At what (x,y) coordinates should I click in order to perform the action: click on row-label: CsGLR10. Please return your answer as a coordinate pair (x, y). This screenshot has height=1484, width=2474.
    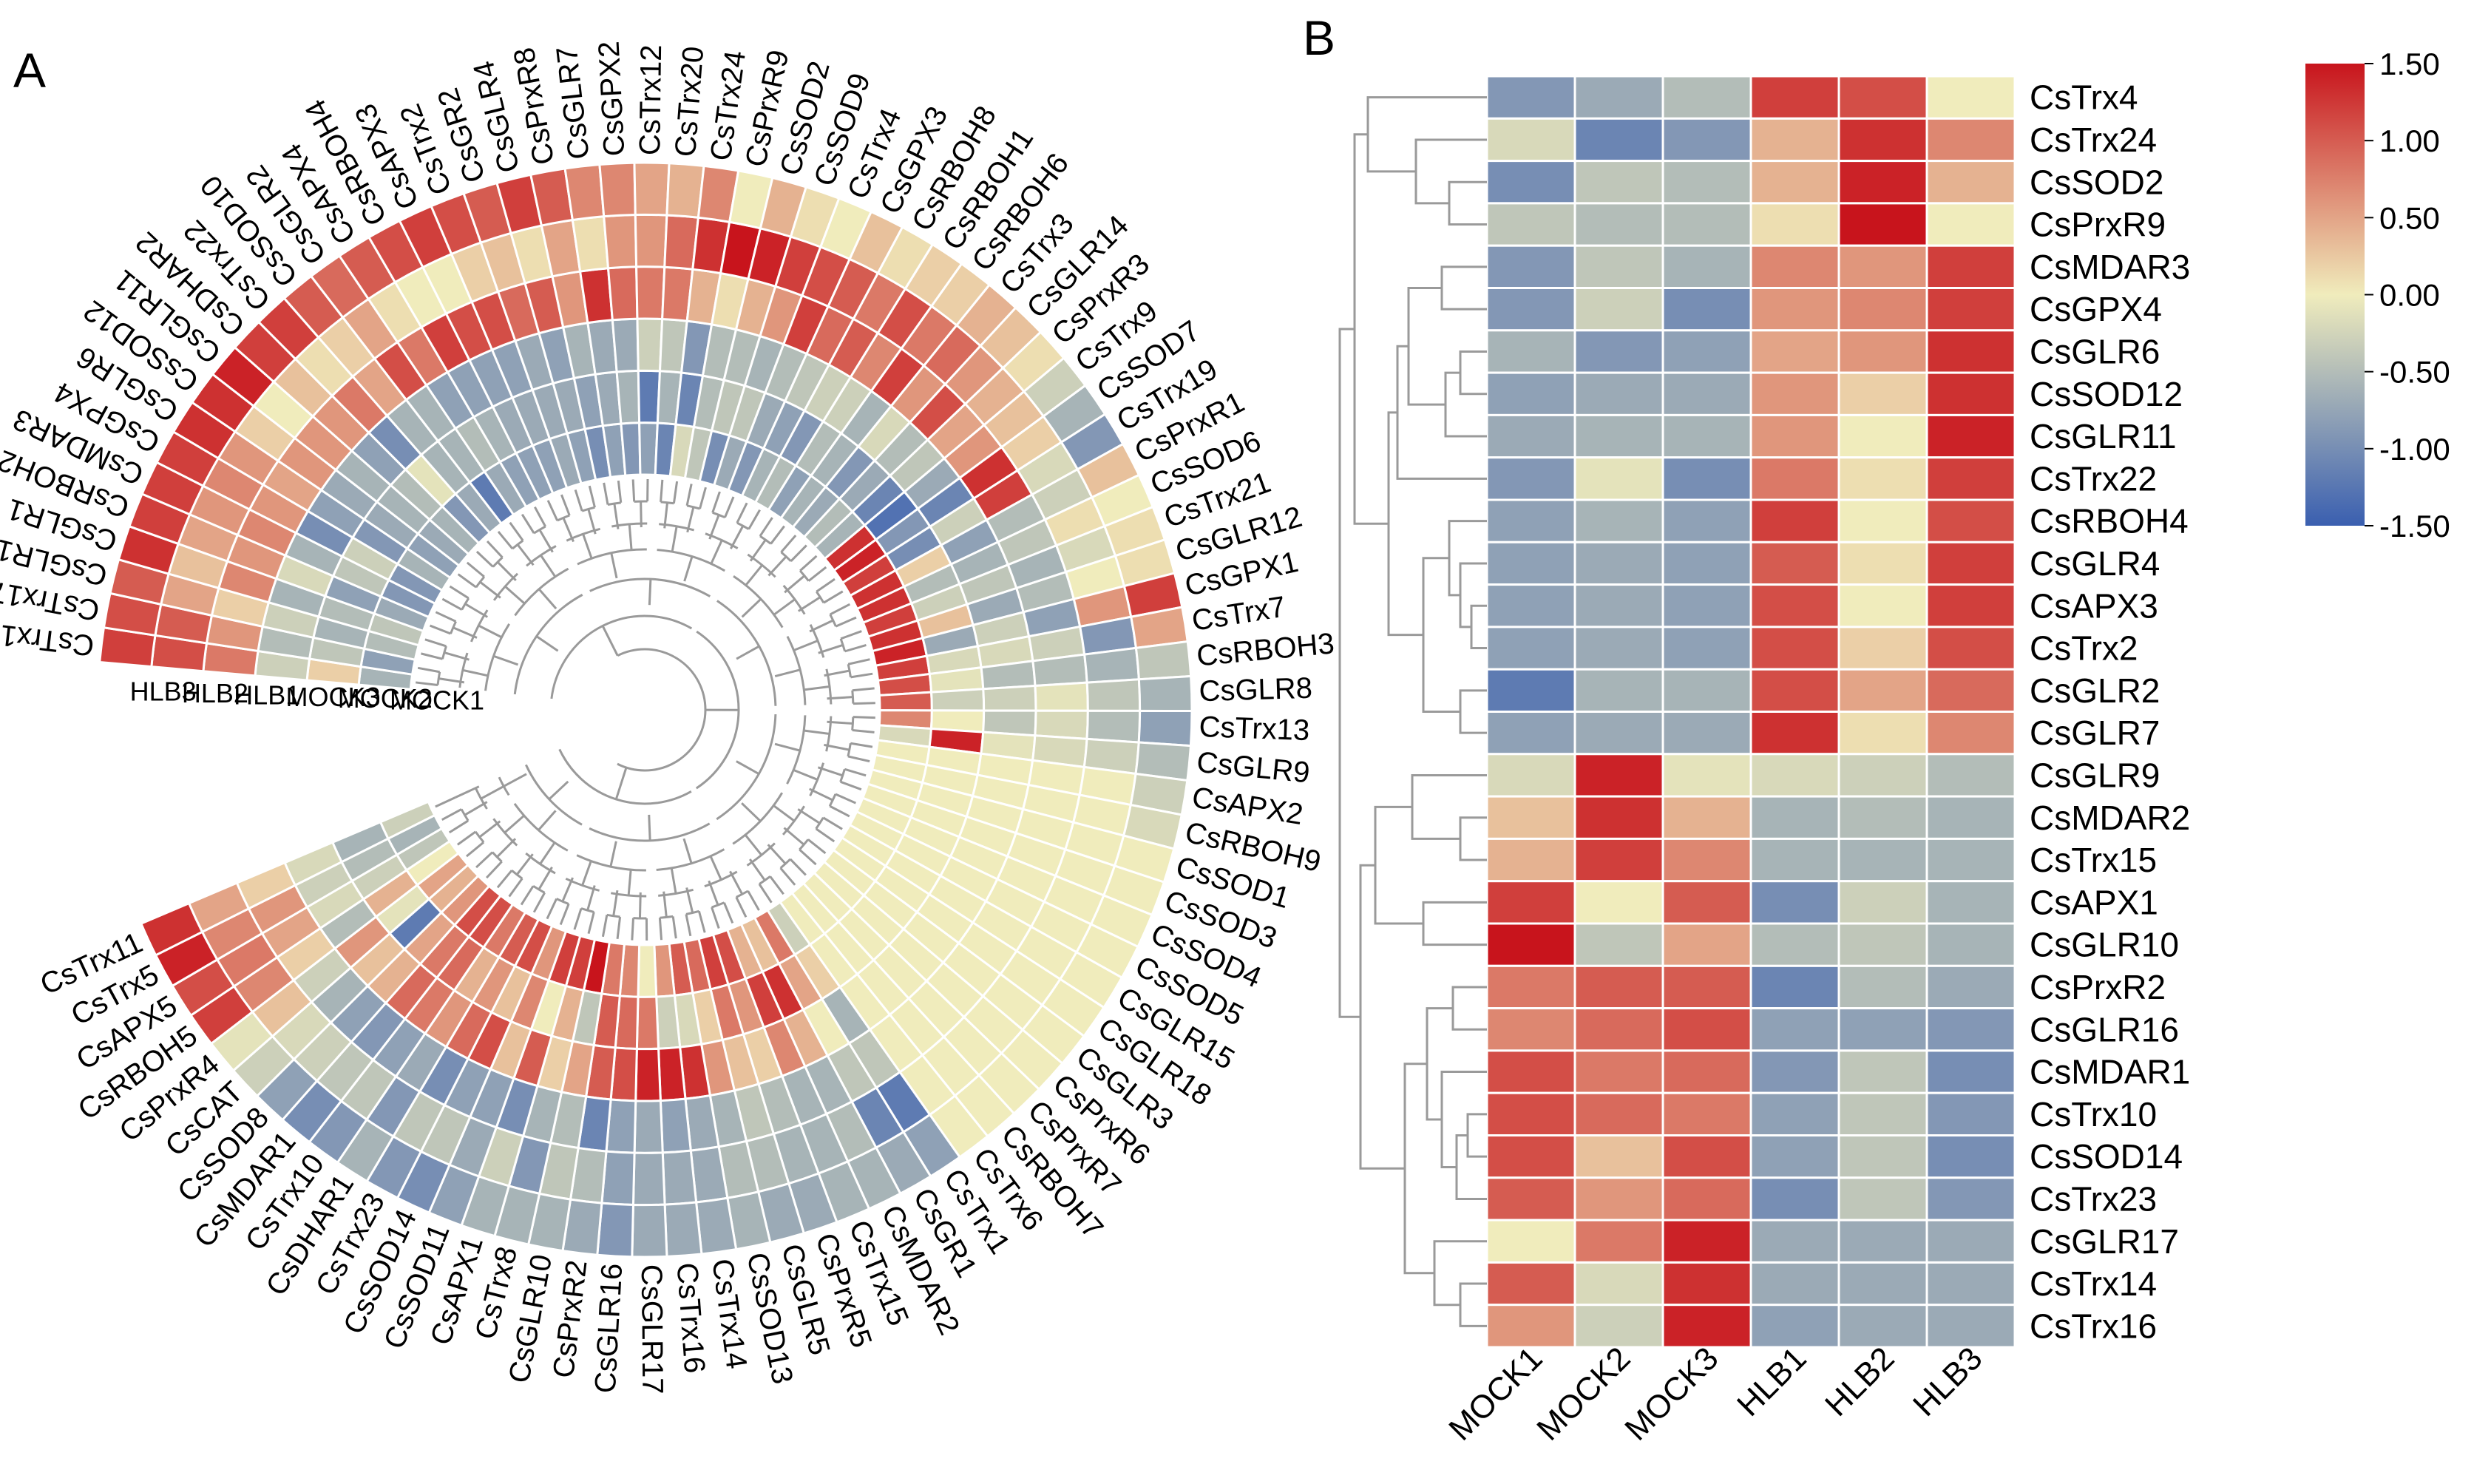
    Looking at the image, I should click on (2104, 945).